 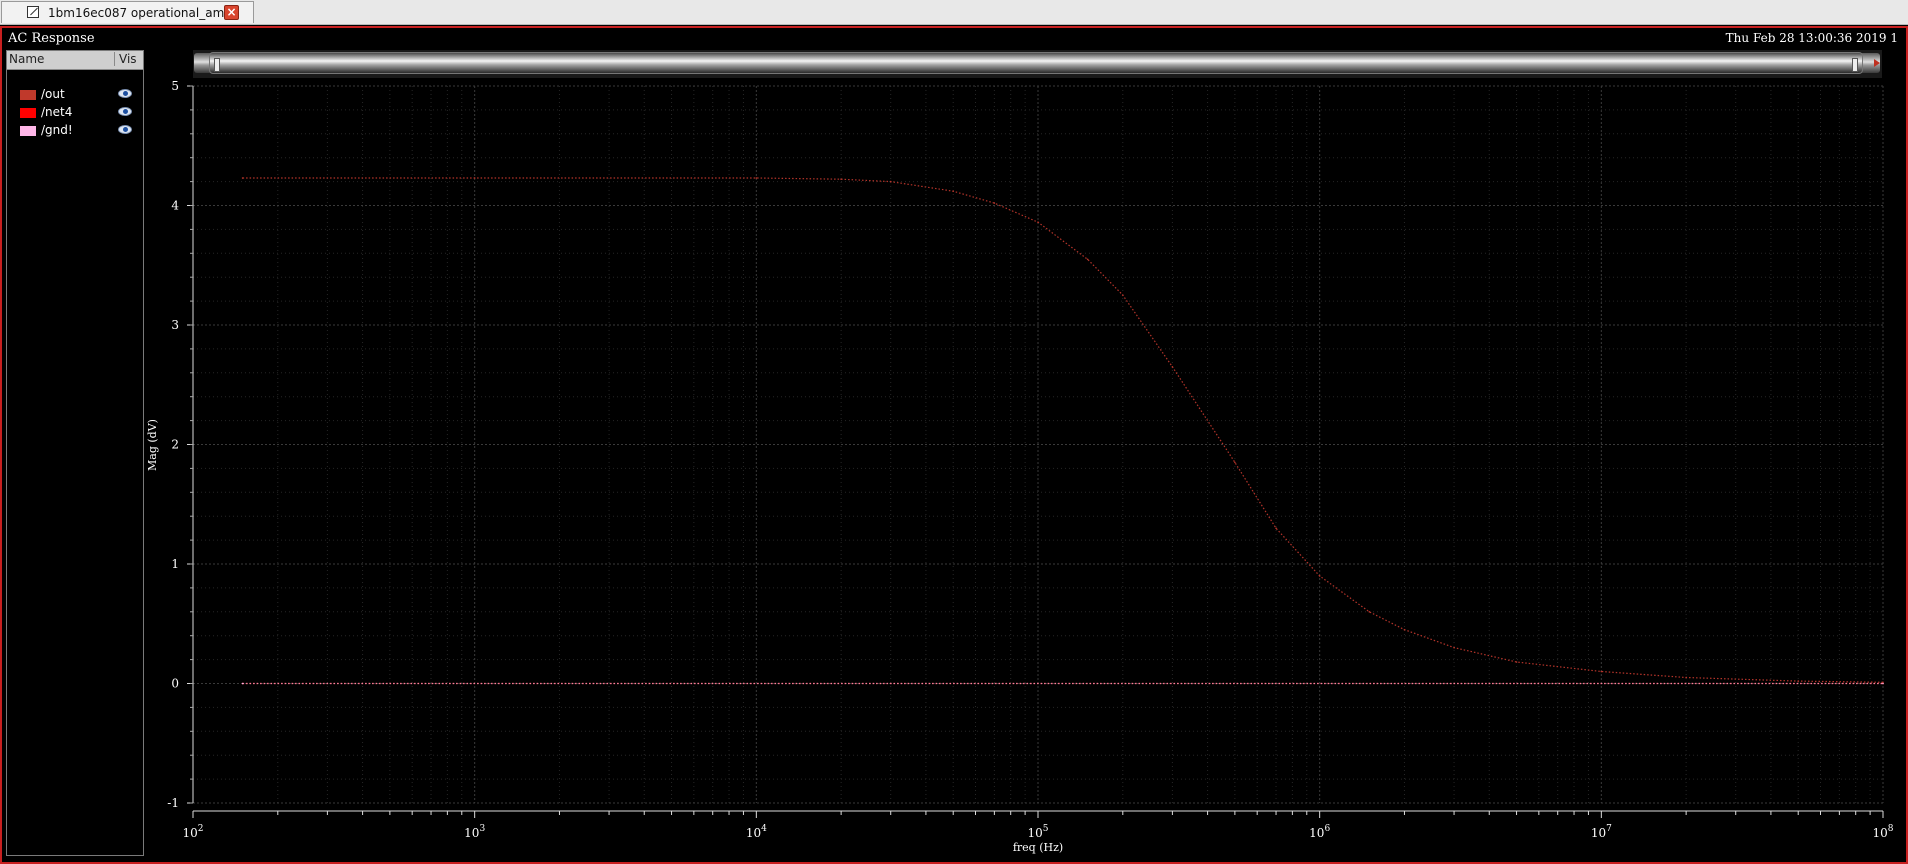 What do you see at coordinates (1891, 829) in the screenshot?
I see `x-tick-exponent: 8` at bounding box center [1891, 829].